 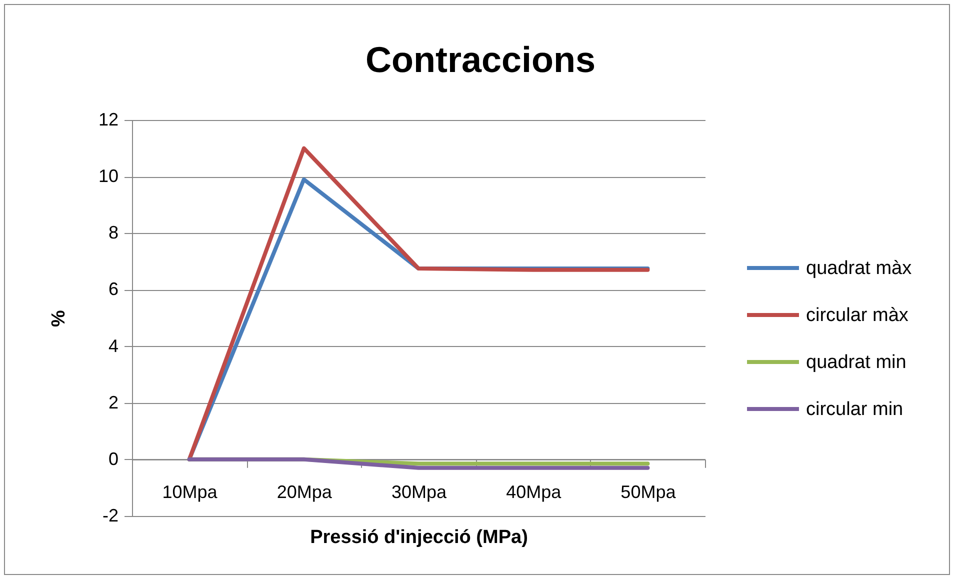 What do you see at coordinates (419, 537) in the screenshot?
I see `x-axis-title: Pressió d'injecció (MPa)` at bounding box center [419, 537].